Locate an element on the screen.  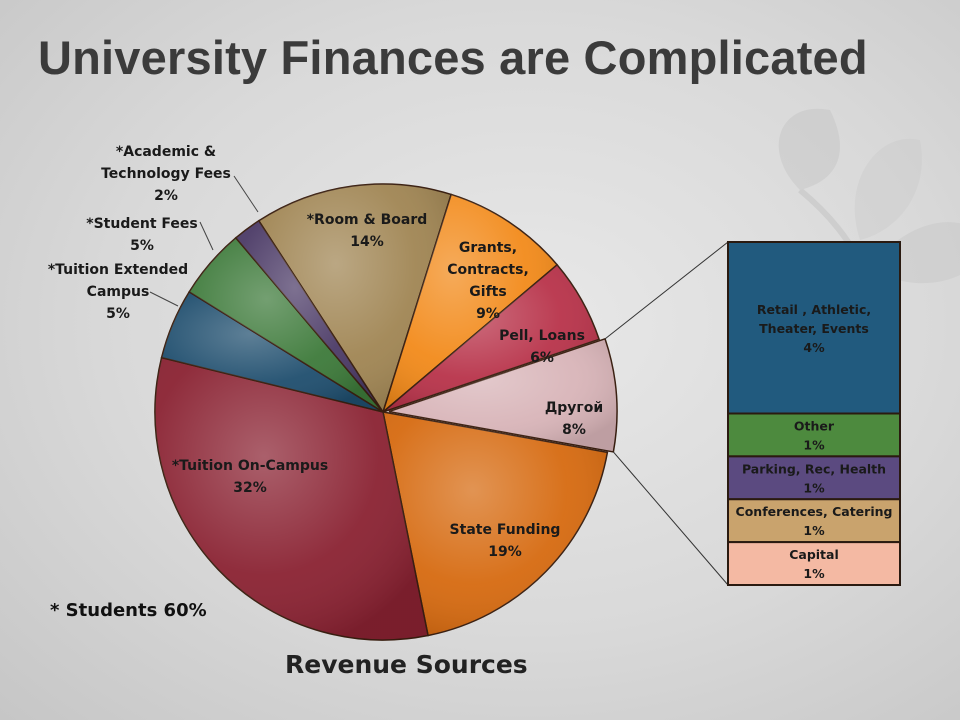
breakdown-label-0: Retail , Athletic, Theater, Events 4% is located at coordinates (814, 328).